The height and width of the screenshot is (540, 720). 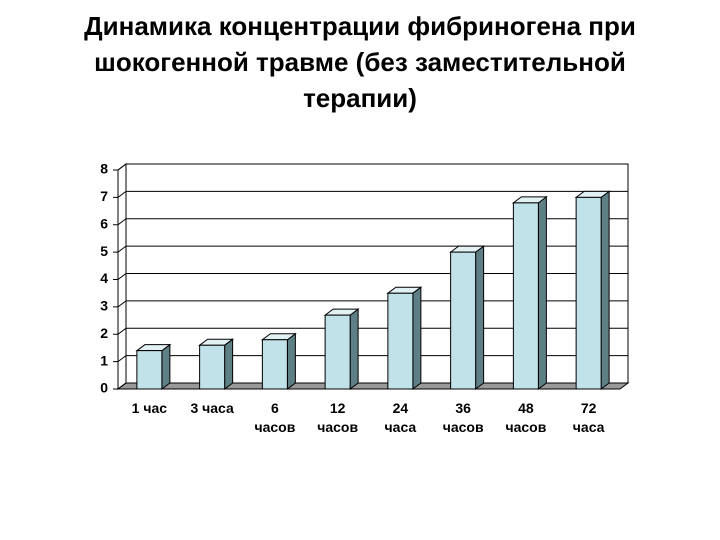 What do you see at coordinates (104, 169) in the screenshot?
I see `y-tick-label: 8` at bounding box center [104, 169].